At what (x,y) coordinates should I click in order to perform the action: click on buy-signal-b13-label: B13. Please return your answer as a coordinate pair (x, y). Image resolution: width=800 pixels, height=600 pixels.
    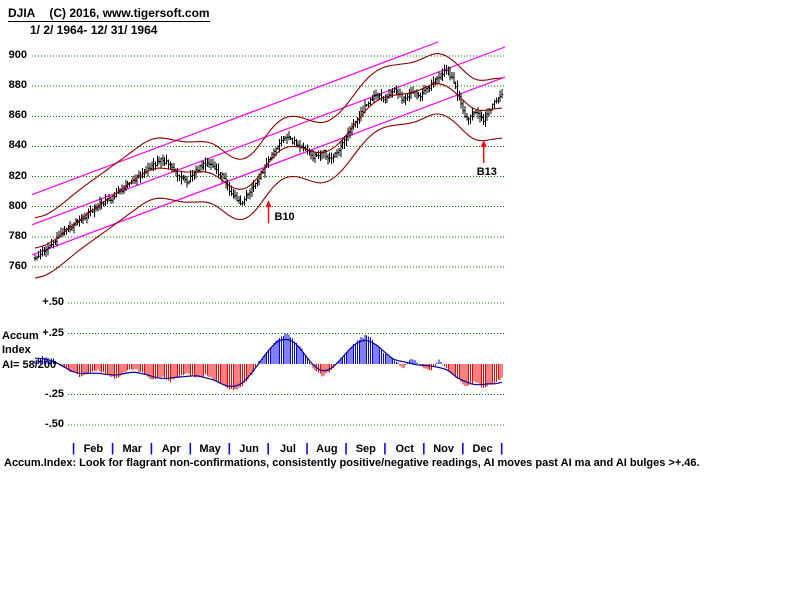
    Looking at the image, I should click on (486, 171).